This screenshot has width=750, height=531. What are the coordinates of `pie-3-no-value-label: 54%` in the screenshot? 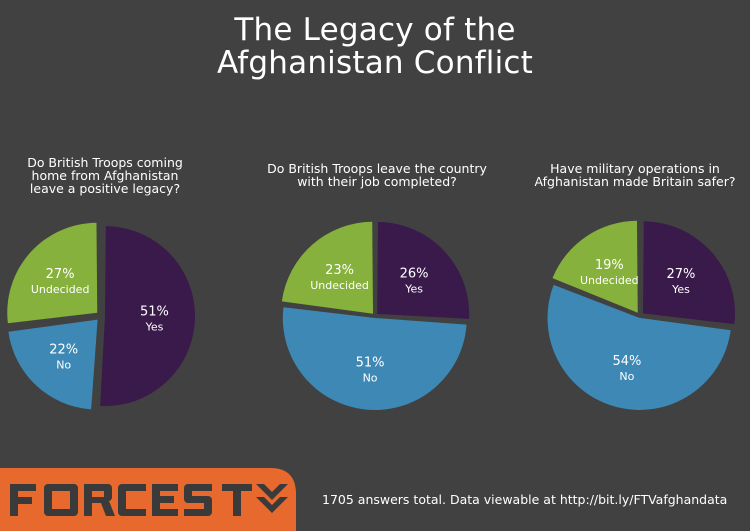 It's located at (626, 361).